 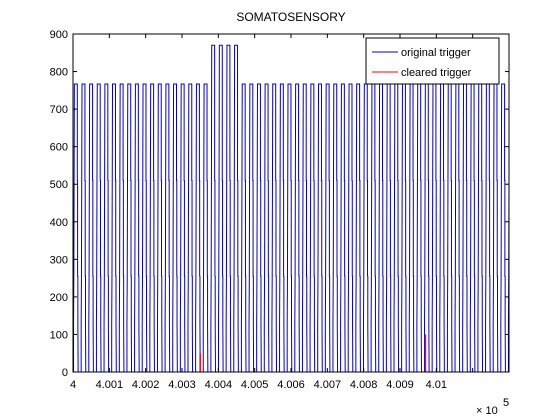 What do you see at coordinates (59, 260) in the screenshot?
I see `y-tick-label: 300` at bounding box center [59, 260].